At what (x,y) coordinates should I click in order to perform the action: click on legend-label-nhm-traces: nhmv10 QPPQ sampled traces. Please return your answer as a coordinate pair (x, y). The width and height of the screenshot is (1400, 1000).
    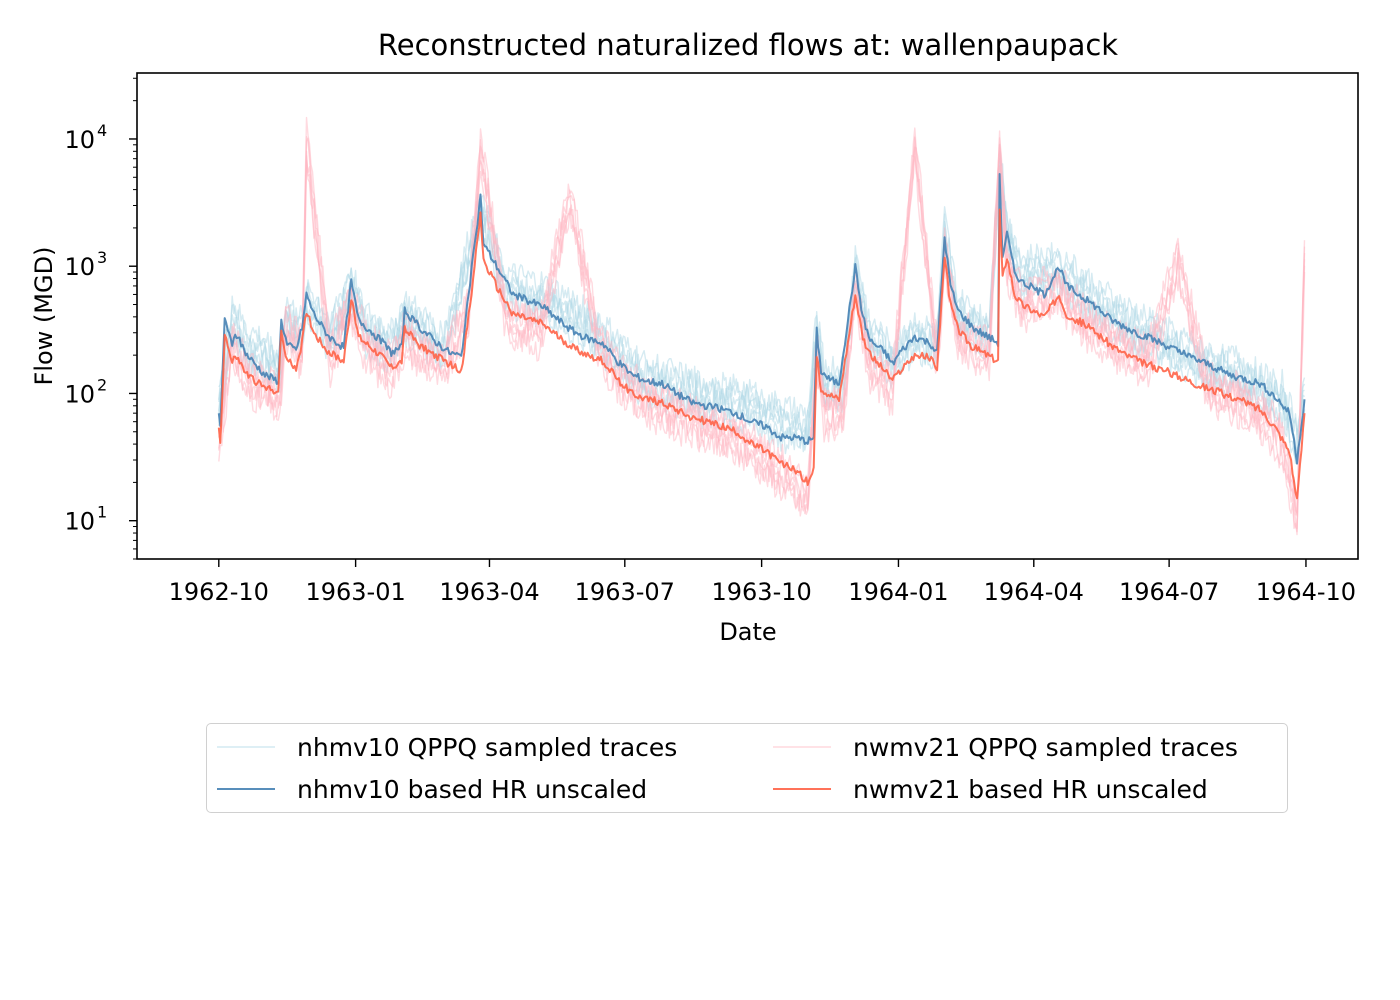
    Looking at the image, I should click on (487, 747).